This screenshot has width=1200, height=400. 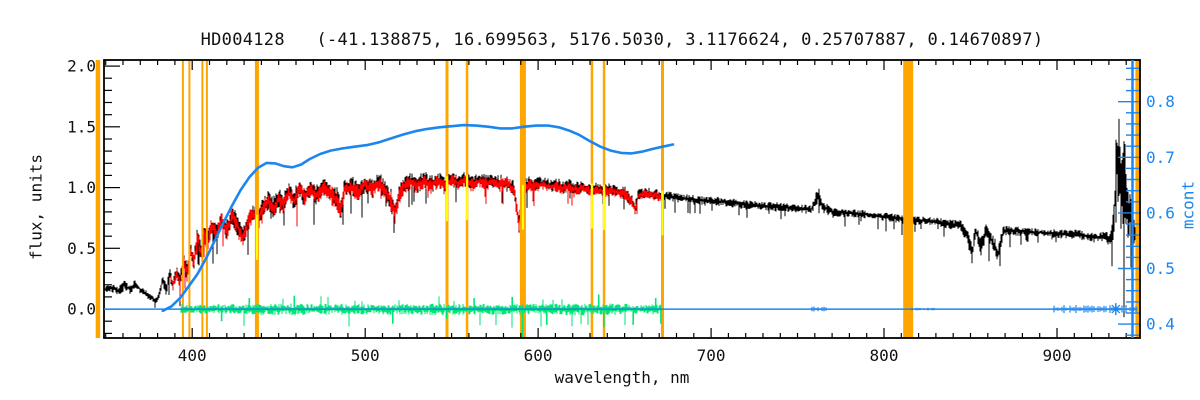 I want to click on mcont-axis-label: mcont, so click(x=1188, y=205).